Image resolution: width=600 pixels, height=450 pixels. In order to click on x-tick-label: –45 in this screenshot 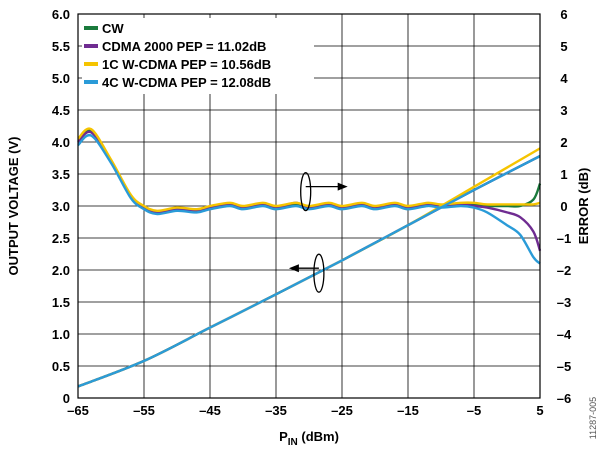, I will do `click(210, 410)`.